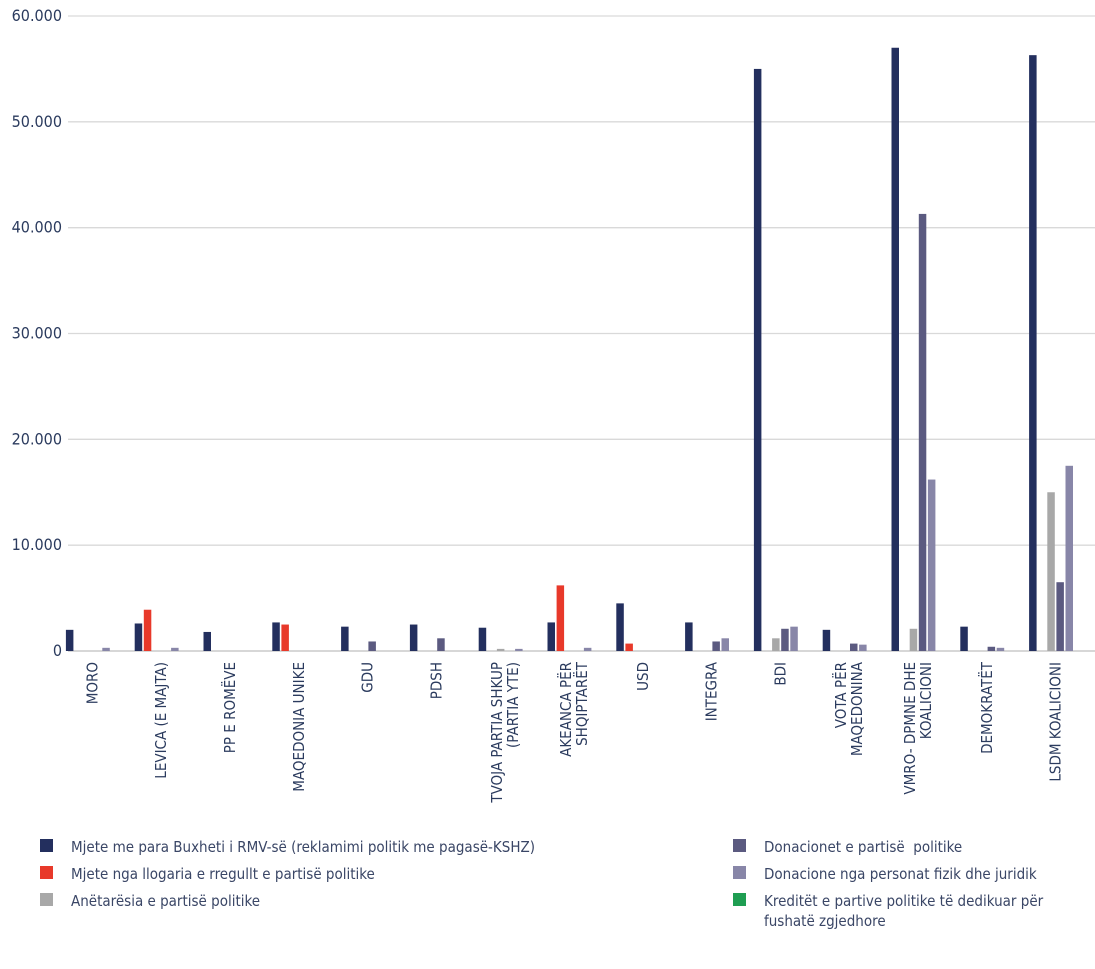  Describe the element at coordinates (926, 700) in the screenshot. I see `x-tick-label-line: KOALICIONI` at that location.